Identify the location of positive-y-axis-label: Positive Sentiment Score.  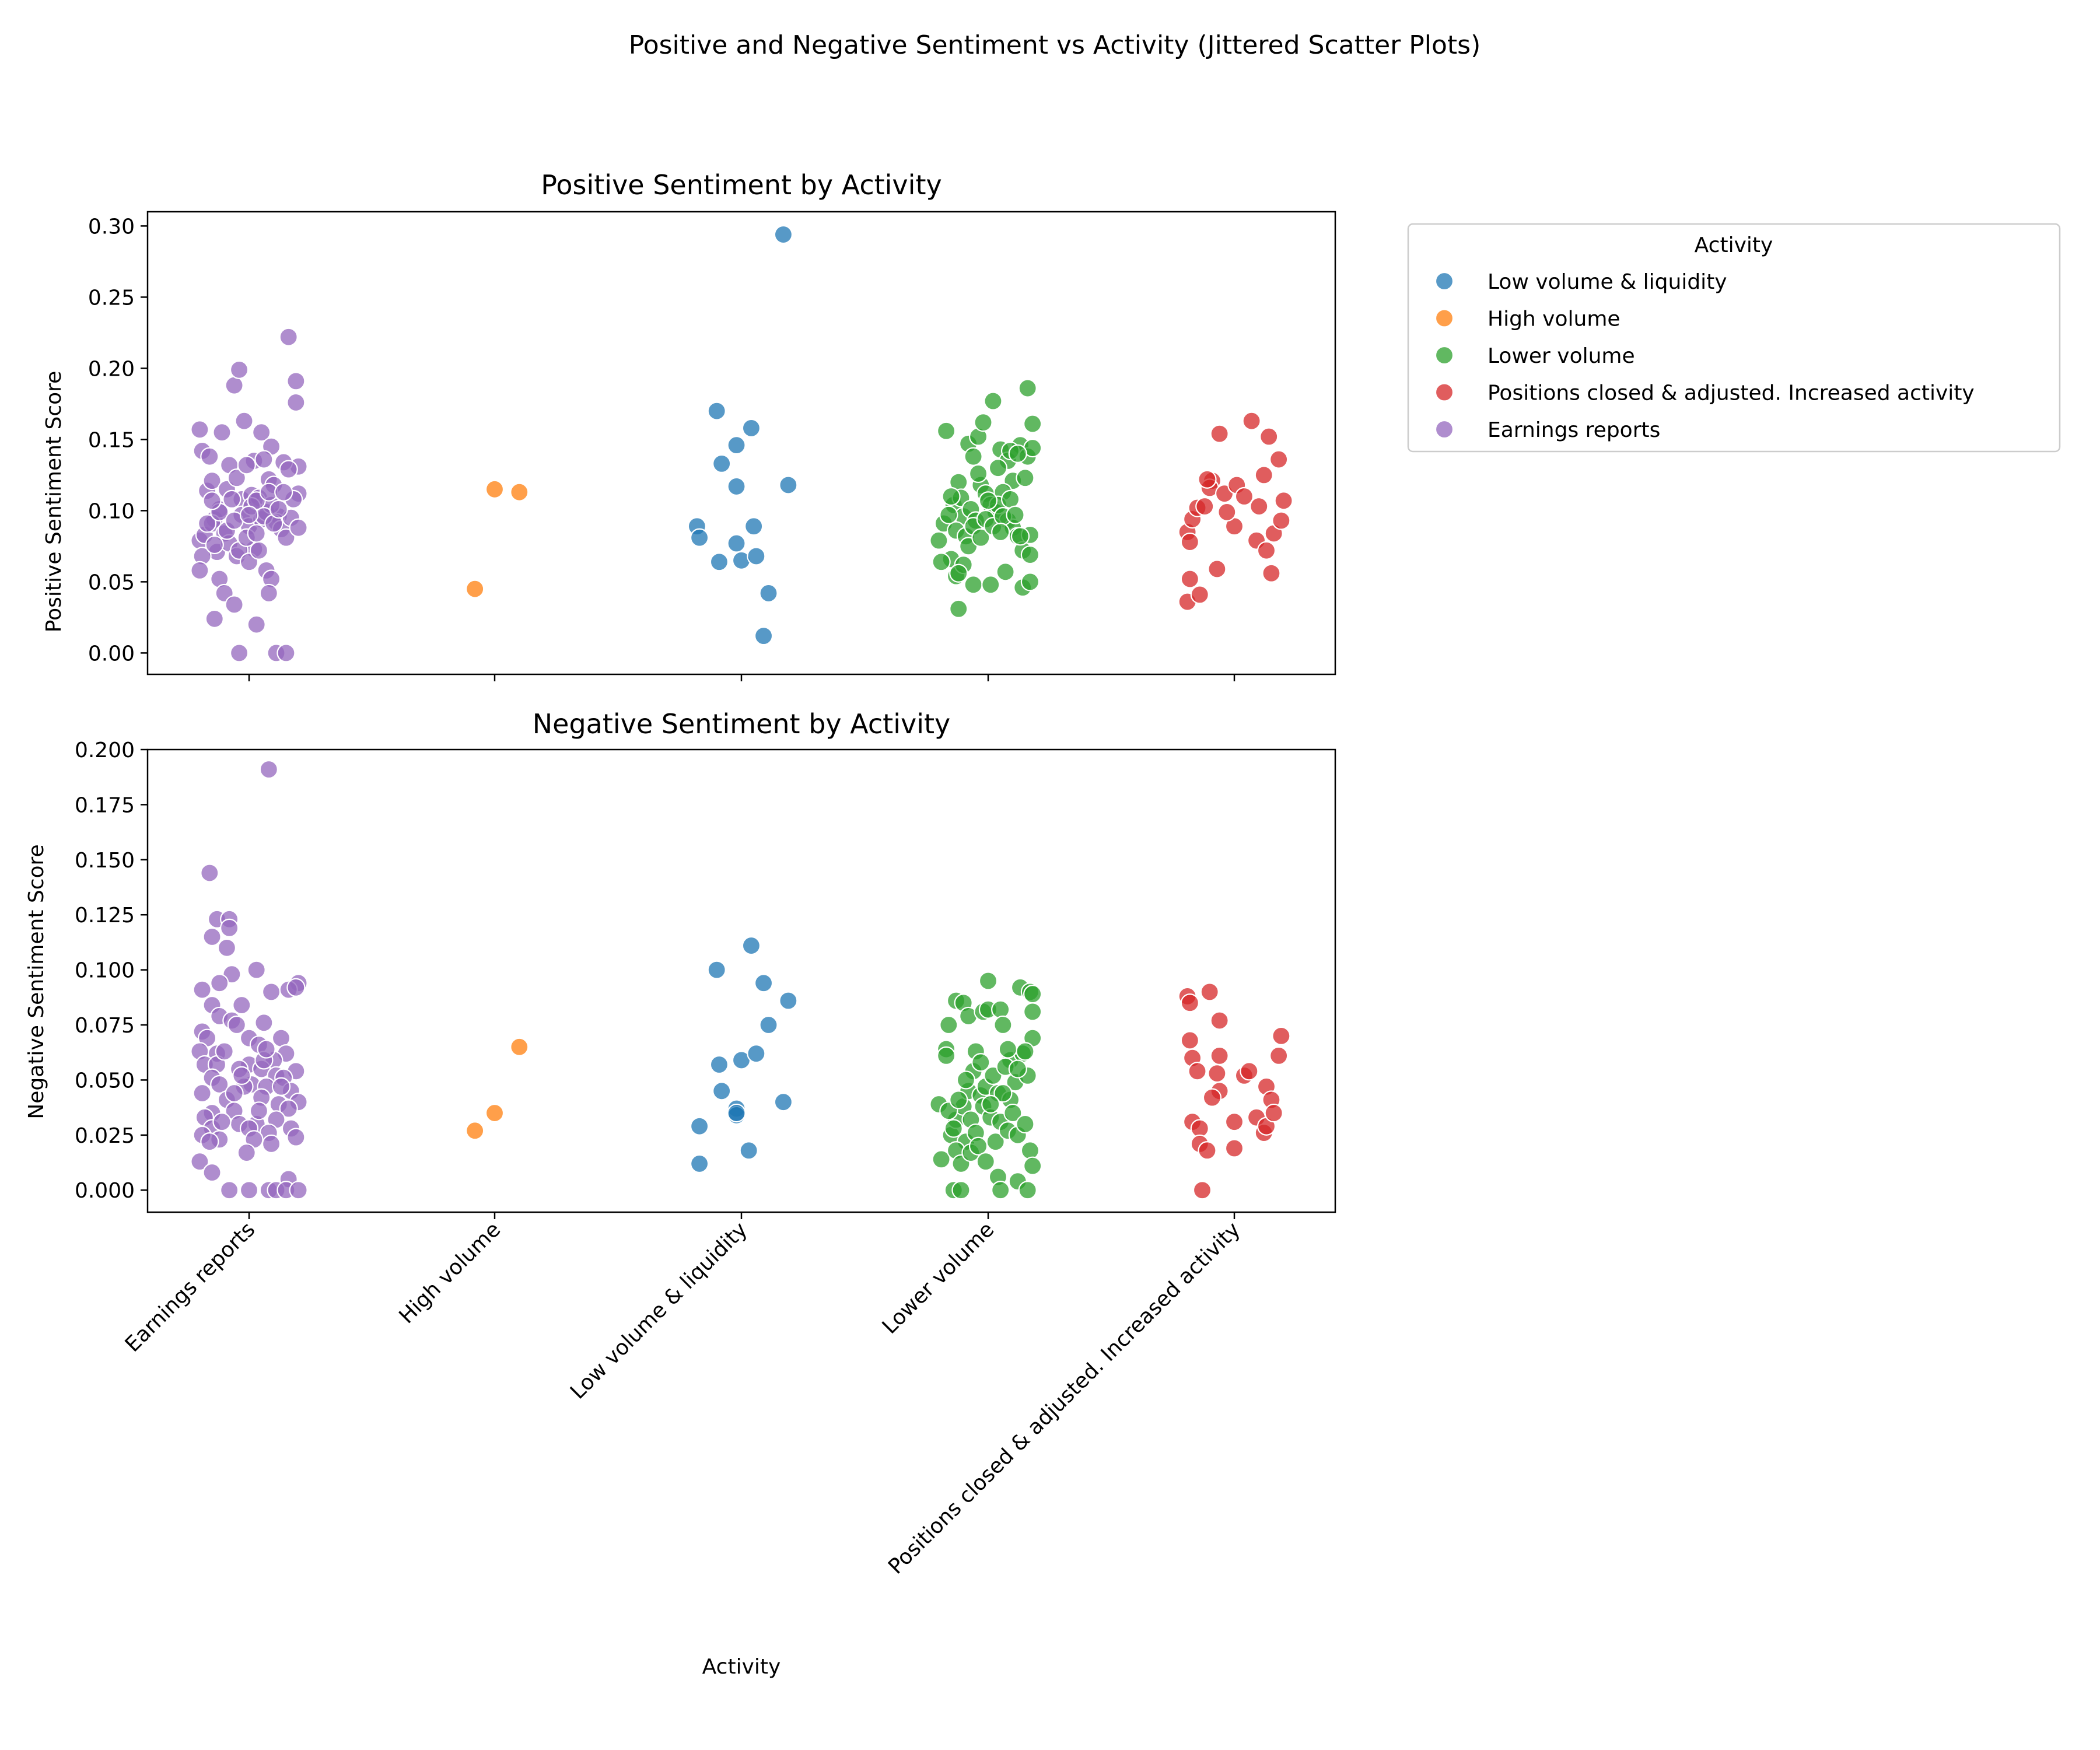
(54, 502).